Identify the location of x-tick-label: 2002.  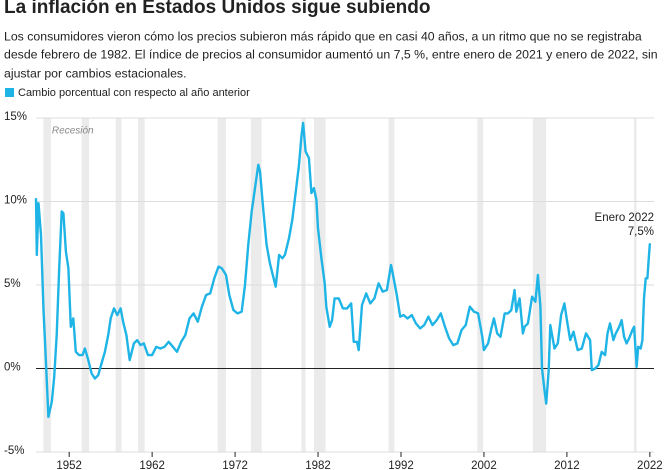
(484, 465).